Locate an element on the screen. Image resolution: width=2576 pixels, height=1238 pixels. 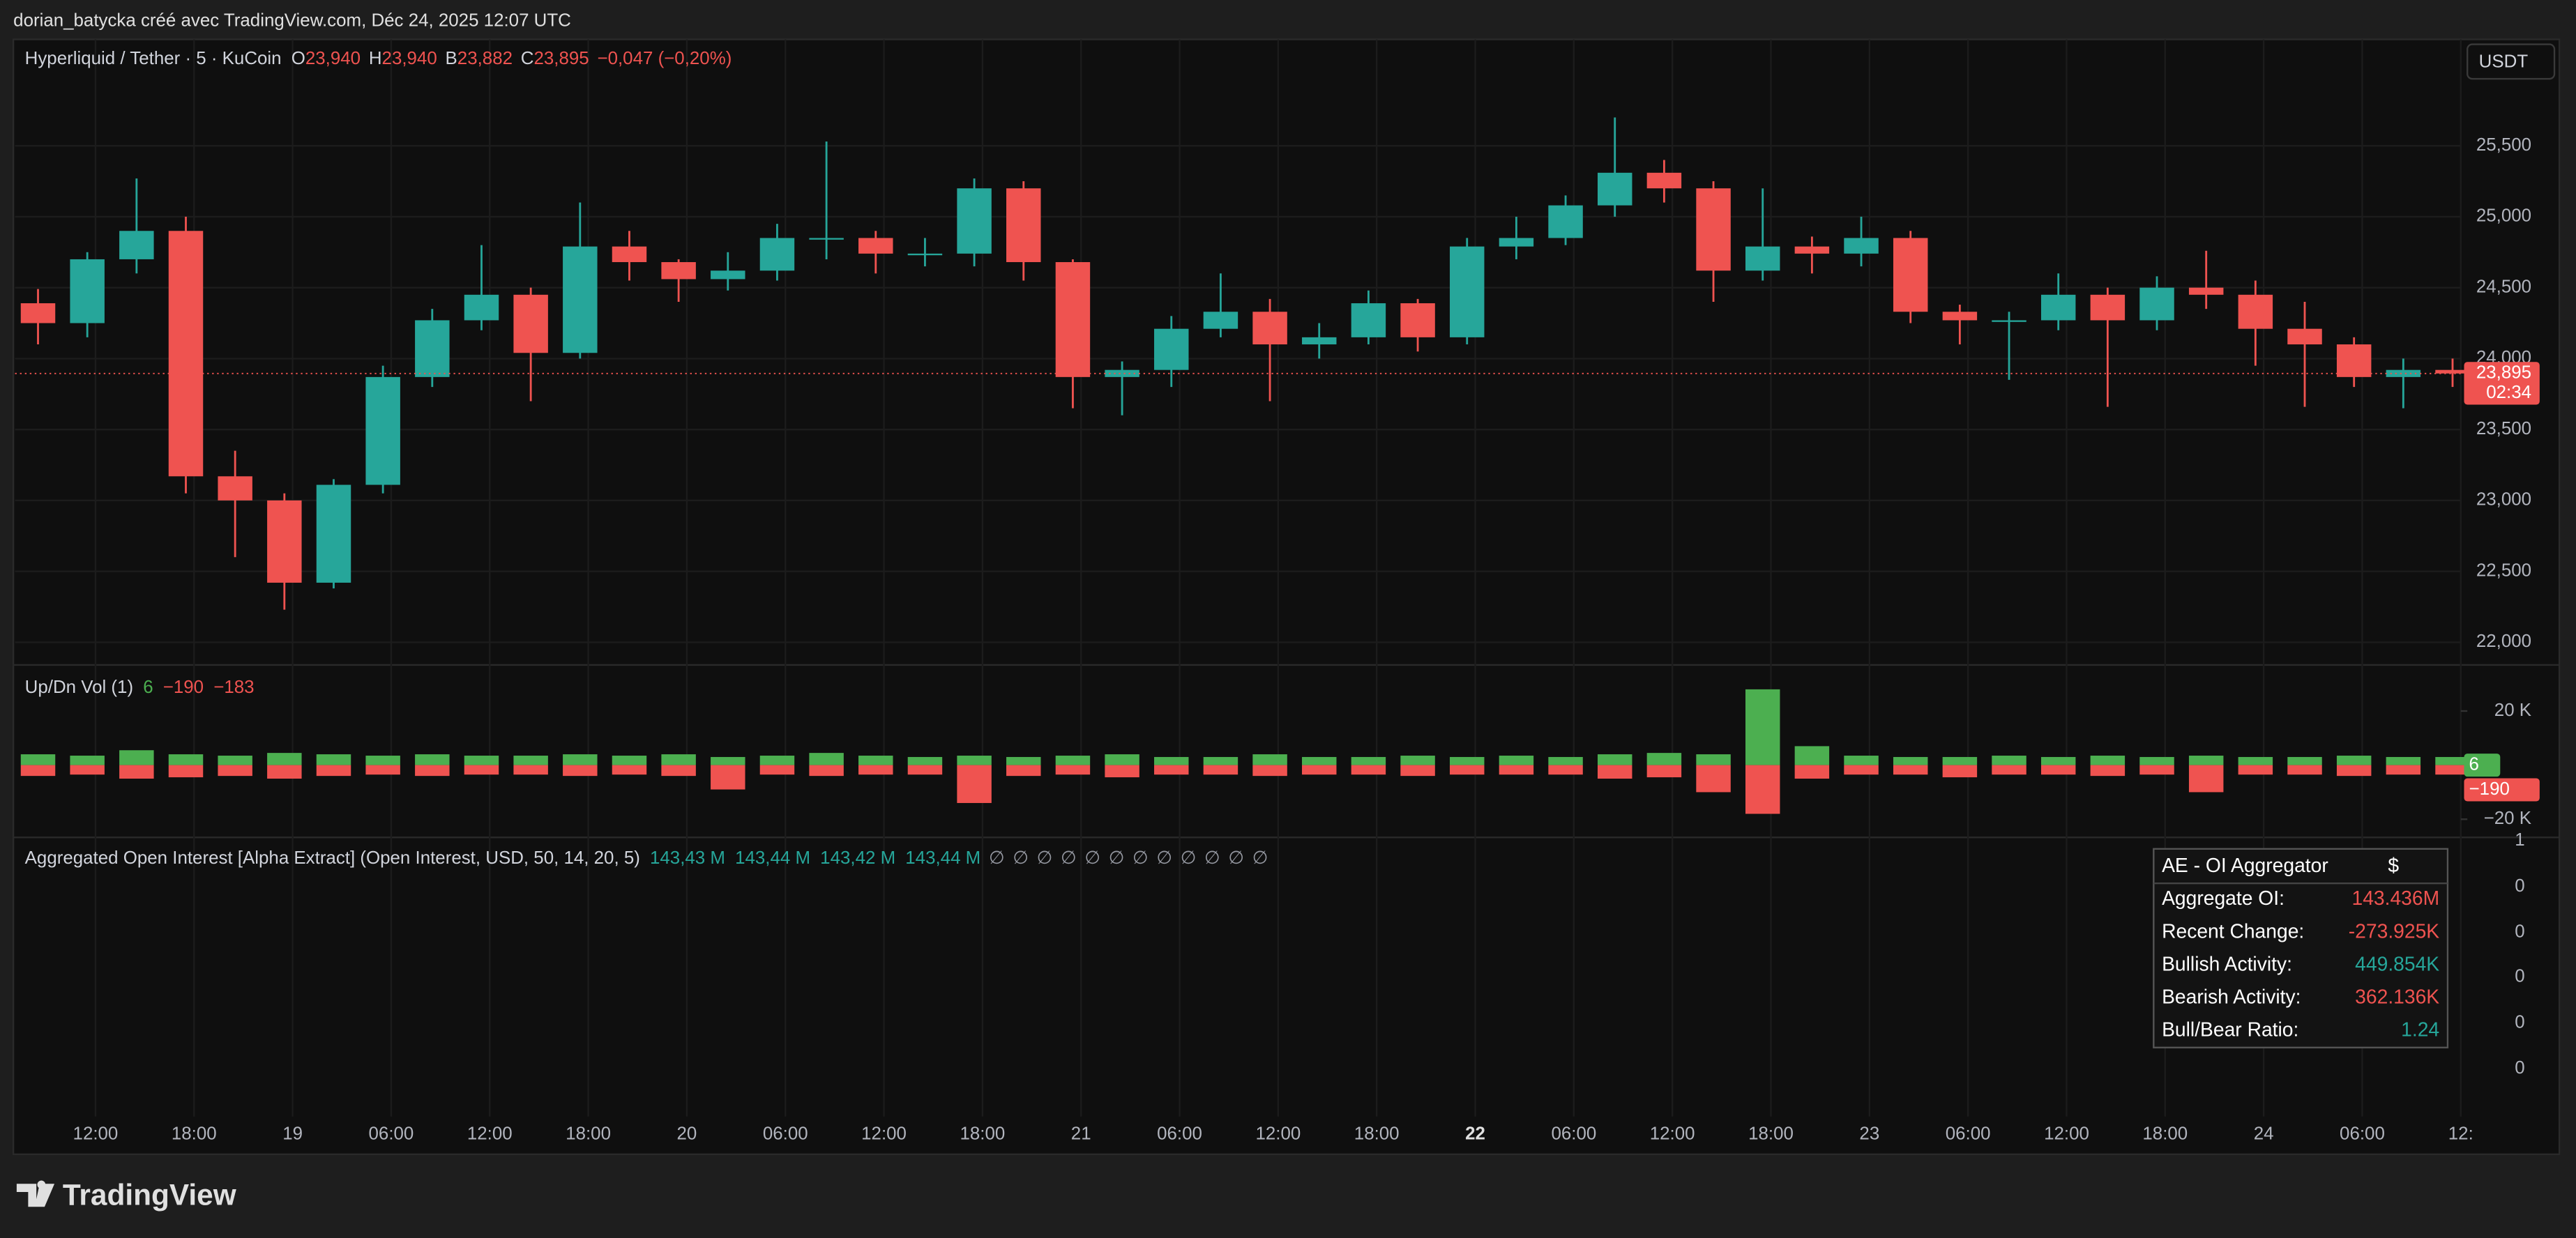
y-tick-label: 23,500 is located at coordinates (2503, 429).